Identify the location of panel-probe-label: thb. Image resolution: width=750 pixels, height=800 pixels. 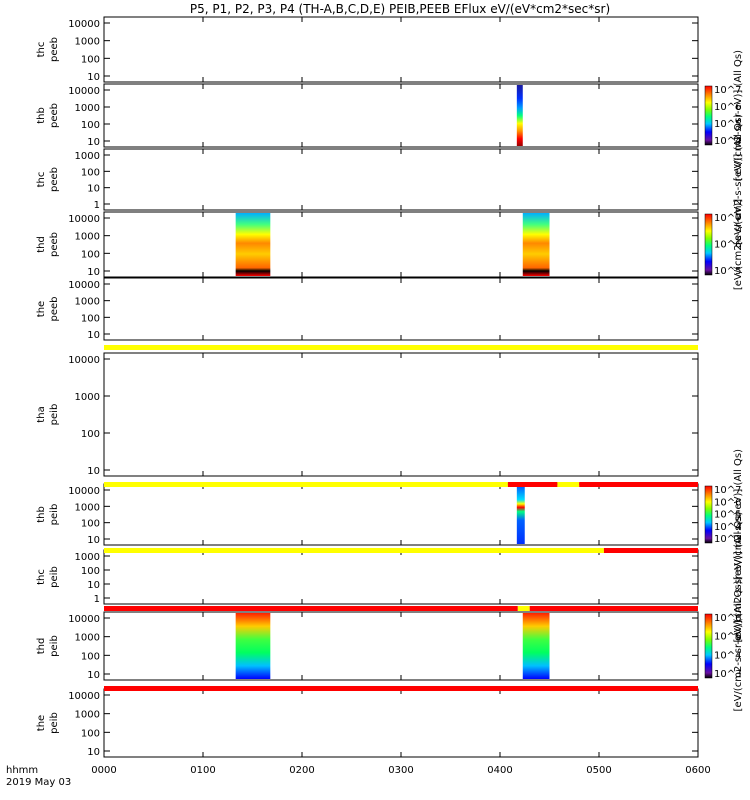
(41, 514).